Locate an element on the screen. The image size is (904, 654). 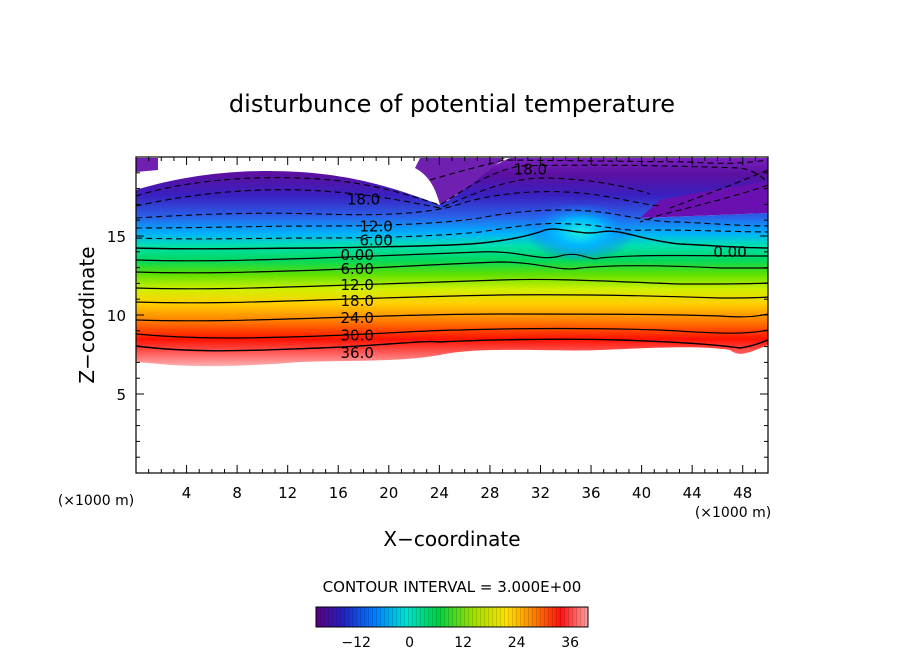
x-tick-label: 32 is located at coordinates (540, 493).